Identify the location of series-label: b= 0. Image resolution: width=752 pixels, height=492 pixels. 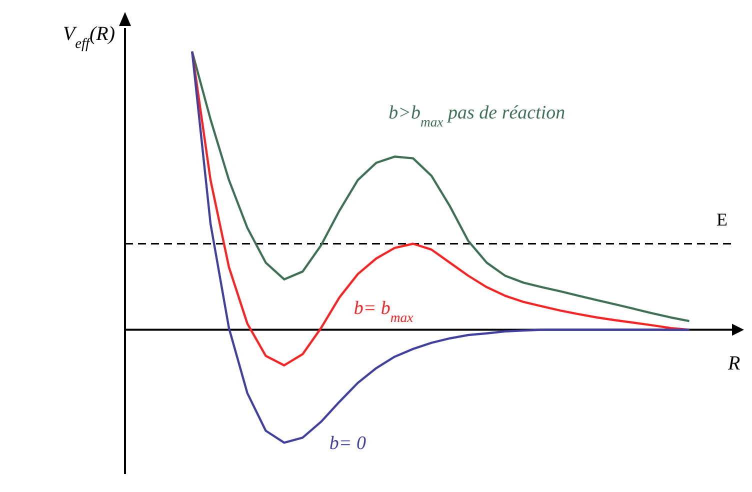
(347, 443).